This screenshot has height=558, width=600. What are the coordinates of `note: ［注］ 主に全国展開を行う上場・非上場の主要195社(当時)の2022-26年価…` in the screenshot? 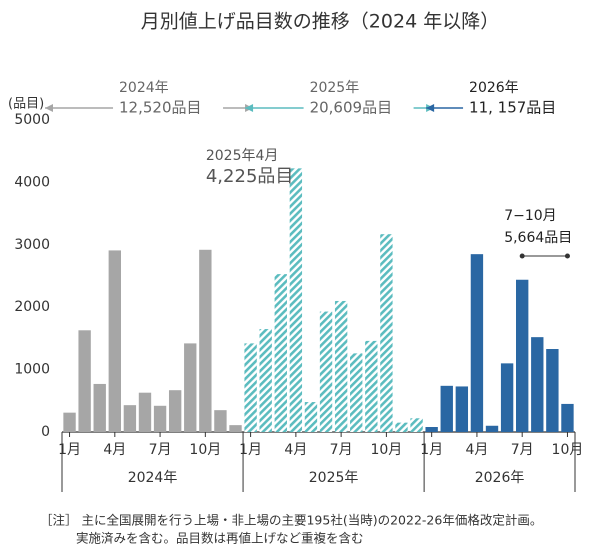 It's located at (291, 520).